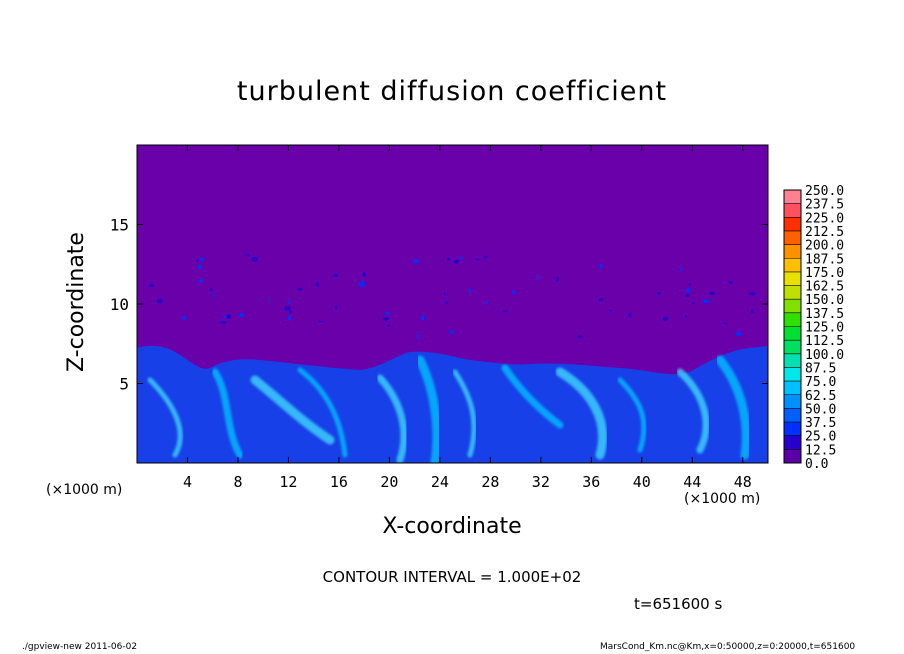  Describe the element at coordinates (237, 482) in the screenshot. I see `x-tick-label: 8` at that location.